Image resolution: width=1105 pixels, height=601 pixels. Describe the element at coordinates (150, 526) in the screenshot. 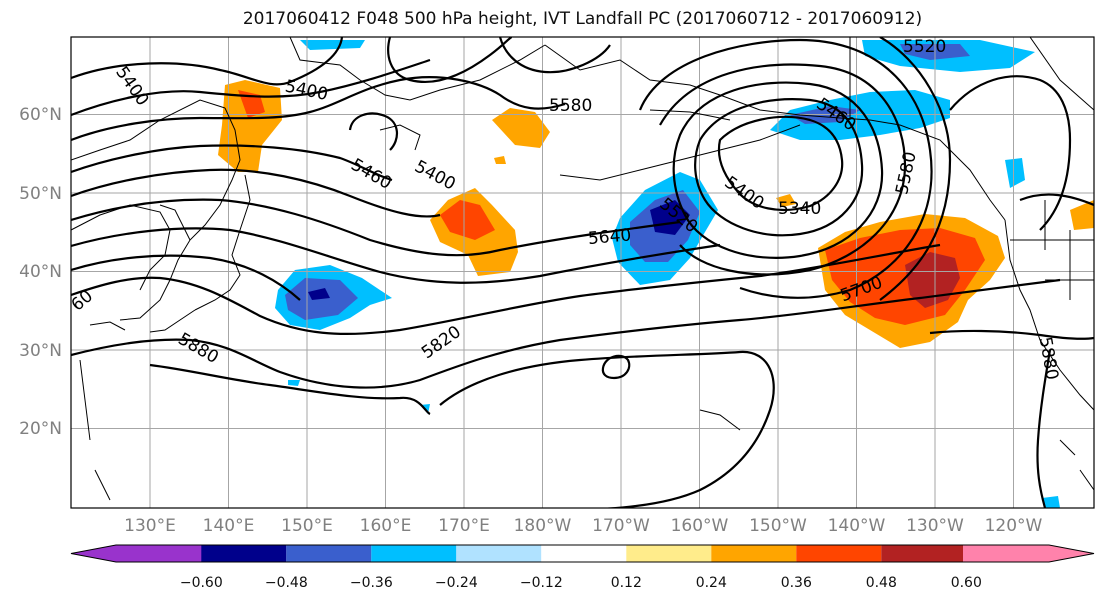

I see `lon-label: 130°E` at that location.